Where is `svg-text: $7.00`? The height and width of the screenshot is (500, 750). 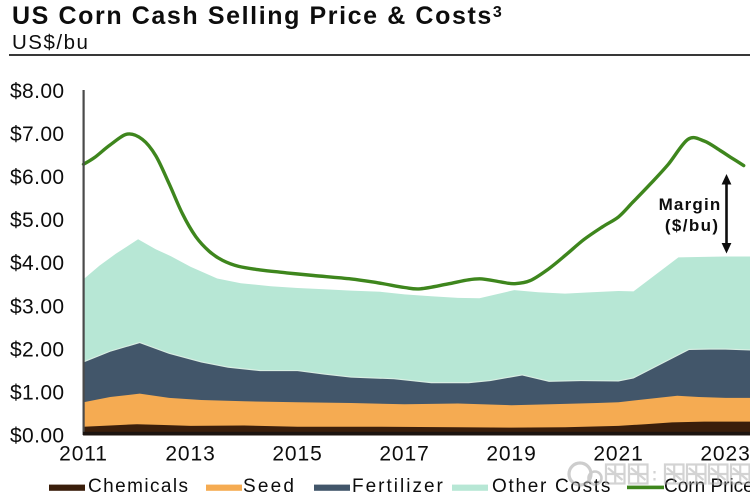 svg-text: $7.00 is located at coordinates (37, 134).